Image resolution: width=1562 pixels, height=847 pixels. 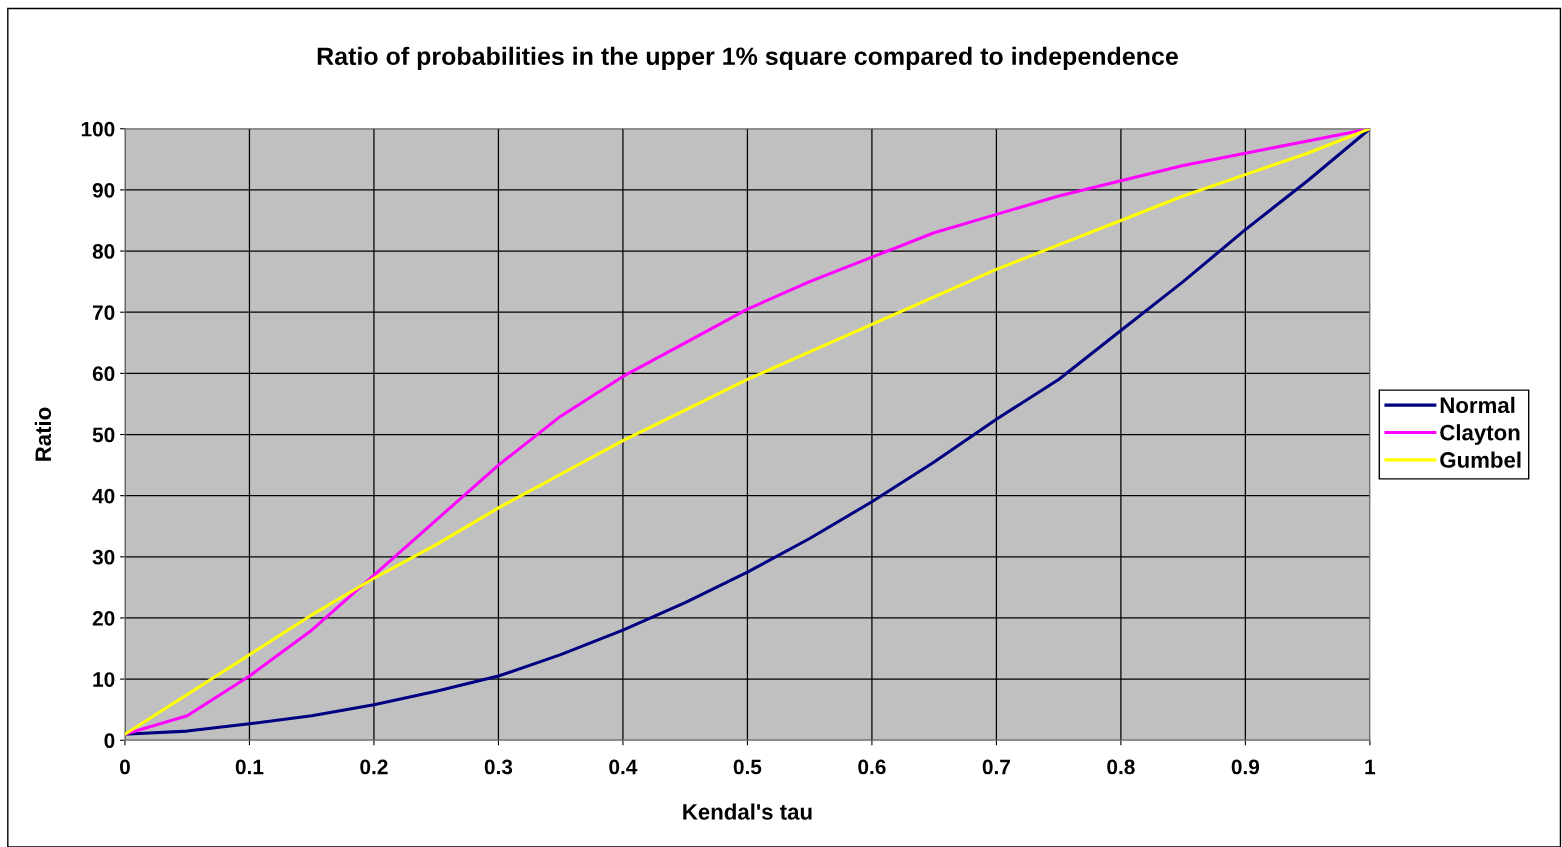 What do you see at coordinates (1480, 434) in the screenshot?
I see `legend-label: Clayton` at bounding box center [1480, 434].